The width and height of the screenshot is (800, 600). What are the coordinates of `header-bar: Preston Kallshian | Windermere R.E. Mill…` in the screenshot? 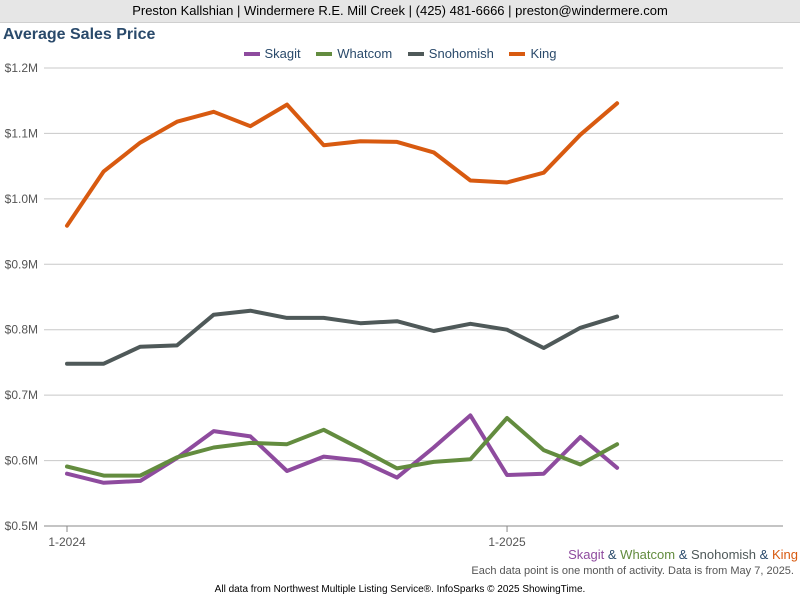 It's located at (400, 11).